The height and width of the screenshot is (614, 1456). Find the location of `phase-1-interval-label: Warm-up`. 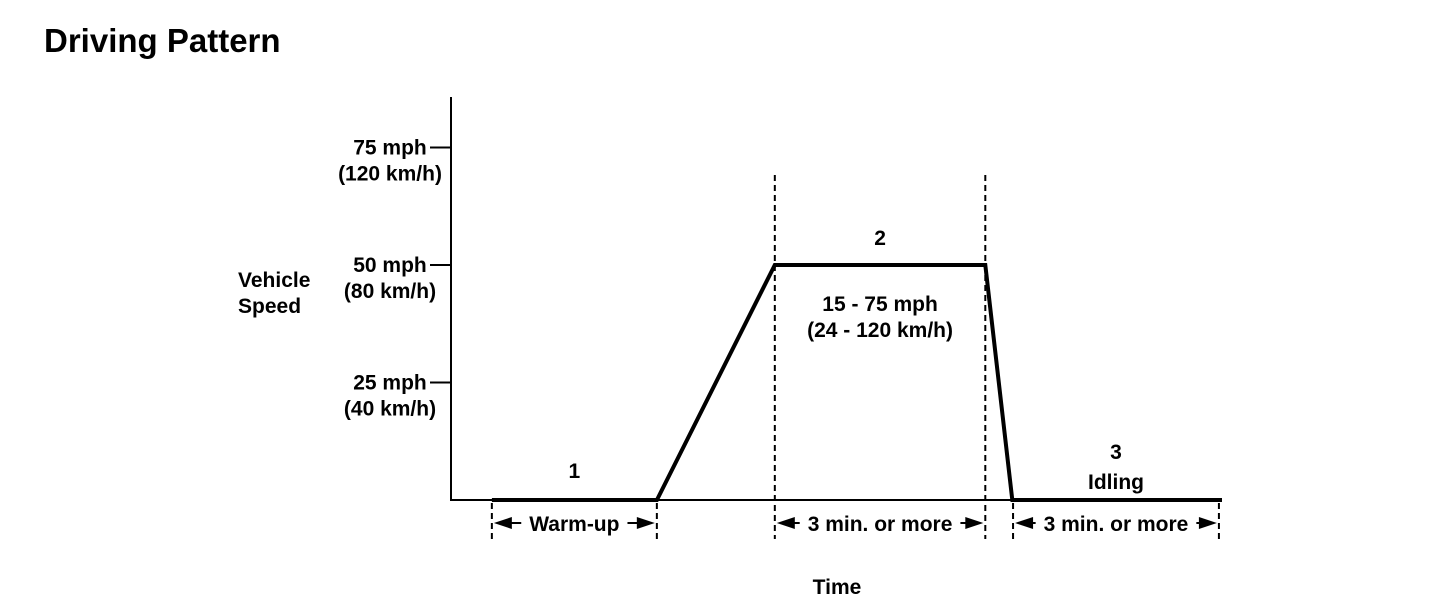

phase-1-interval-label: Warm-up is located at coordinates (574, 524).